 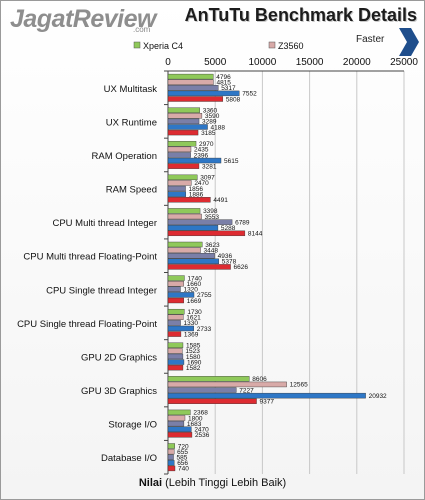 I want to click on legend-label-0: Xperia C4, so click(x=163, y=46).